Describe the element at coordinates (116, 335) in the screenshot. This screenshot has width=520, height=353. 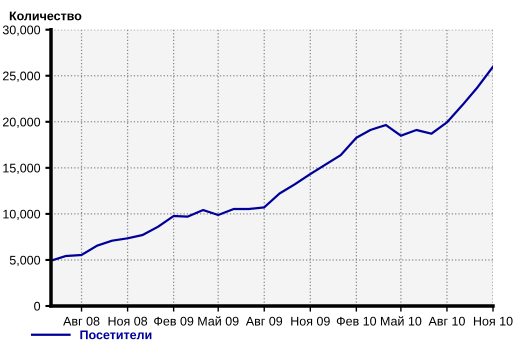
I see `legend-label: Посетители` at that location.